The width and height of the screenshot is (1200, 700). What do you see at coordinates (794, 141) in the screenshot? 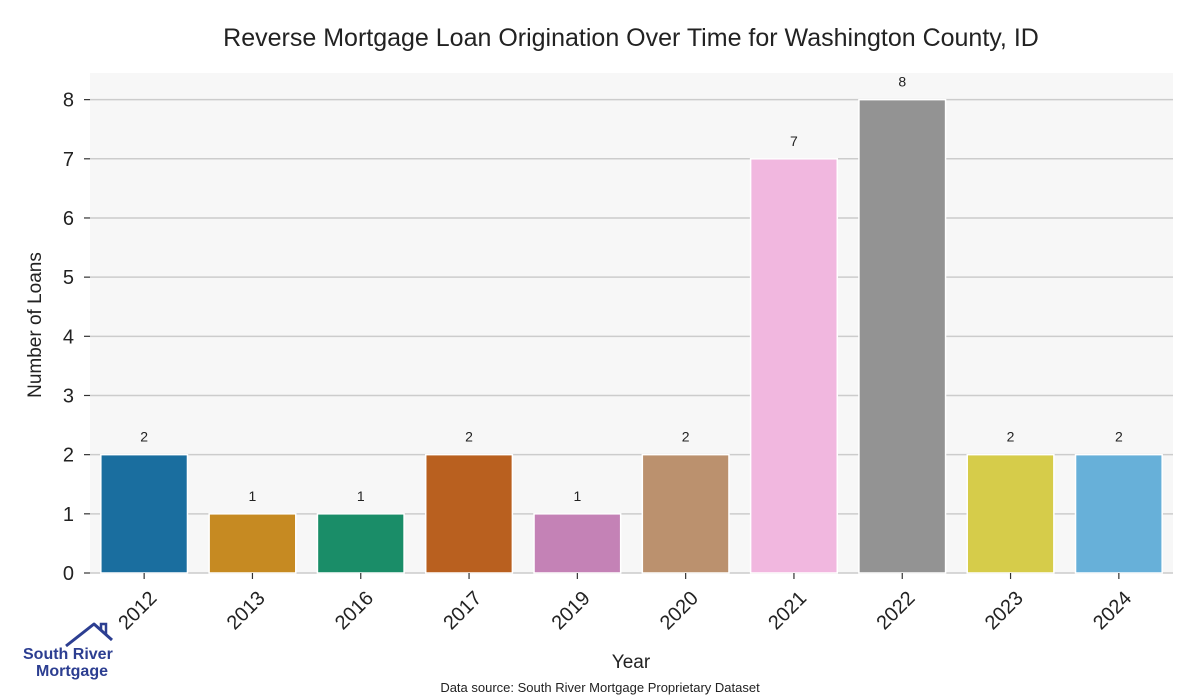
I see `data-label: 7` at bounding box center [794, 141].